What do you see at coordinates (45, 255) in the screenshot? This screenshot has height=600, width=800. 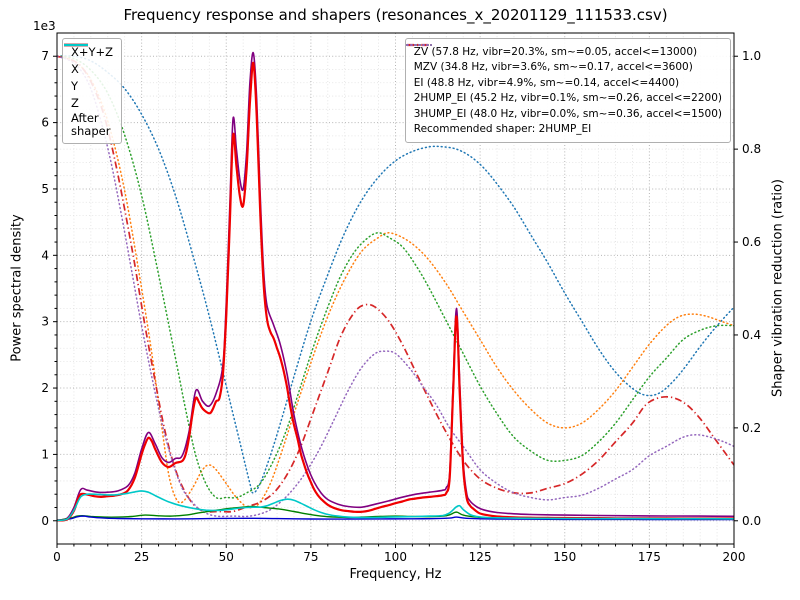 I see `y-left-tick-label: 4` at bounding box center [45, 255].